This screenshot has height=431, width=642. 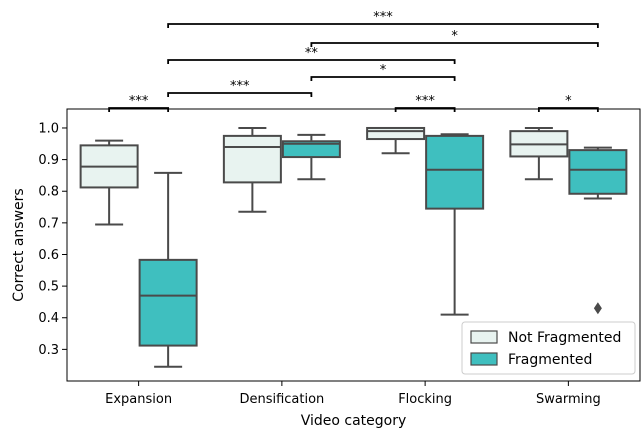 I want to click on box-flocking-not-fragmented, so click(x=396, y=140).